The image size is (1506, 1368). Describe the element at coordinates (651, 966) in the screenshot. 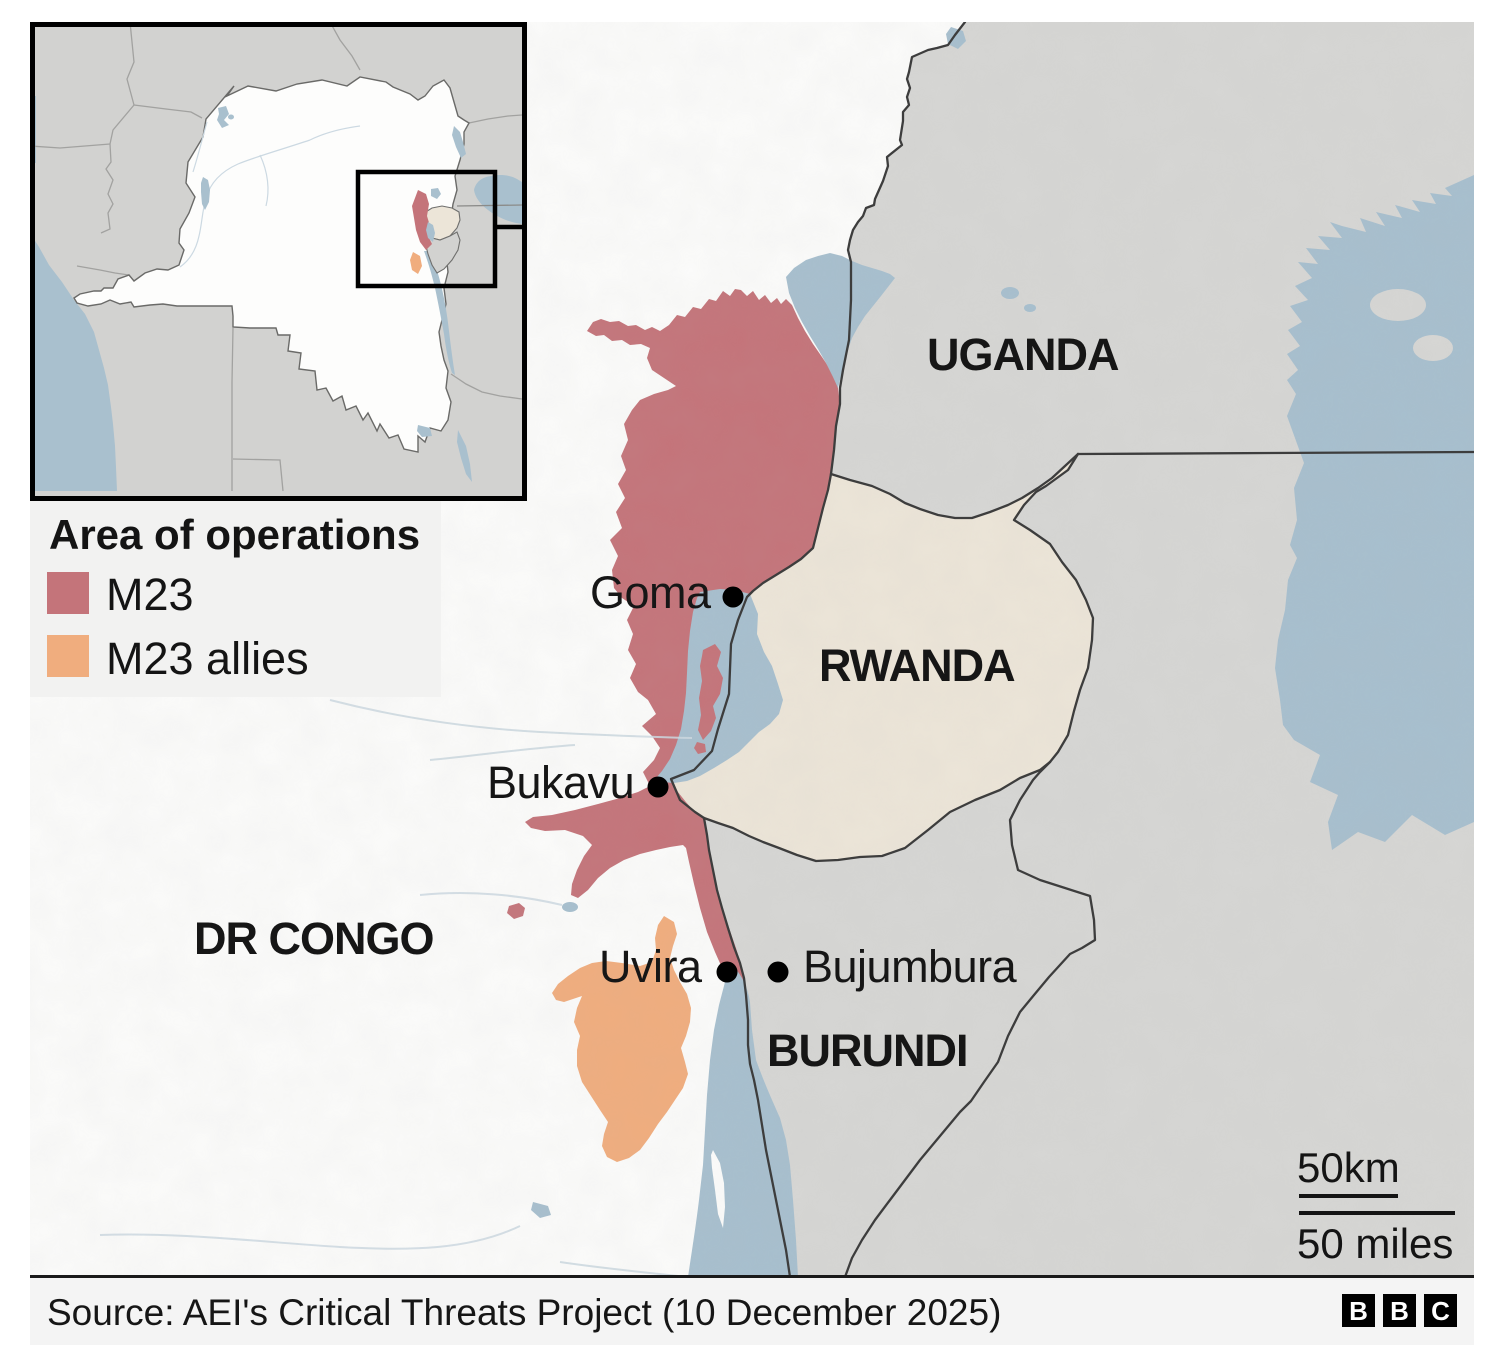

I see `svg-text: Uvira` at that location.